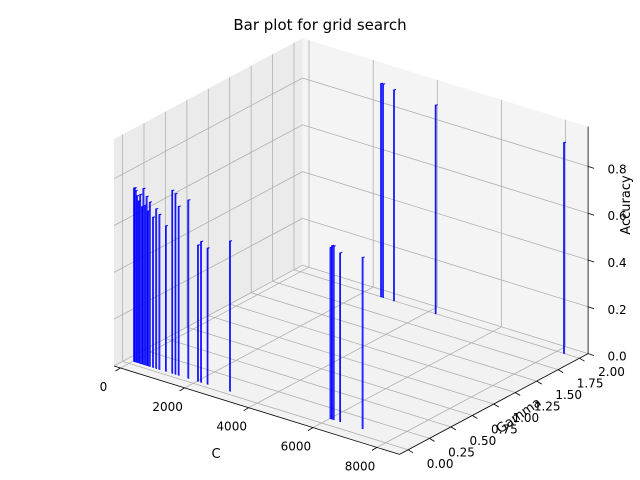  I want to click on z-axis-label: Accuracy, so click(626, 205).